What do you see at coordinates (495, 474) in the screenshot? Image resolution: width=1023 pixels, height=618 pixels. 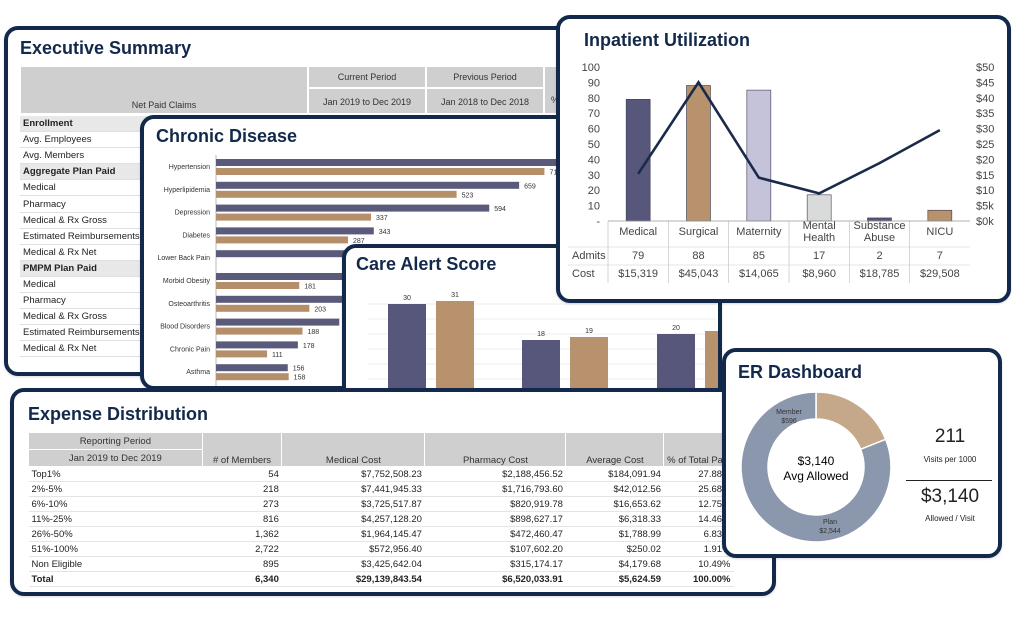 I see `expense-cell: $2,188,456.52` at bounding box center [495, 474].